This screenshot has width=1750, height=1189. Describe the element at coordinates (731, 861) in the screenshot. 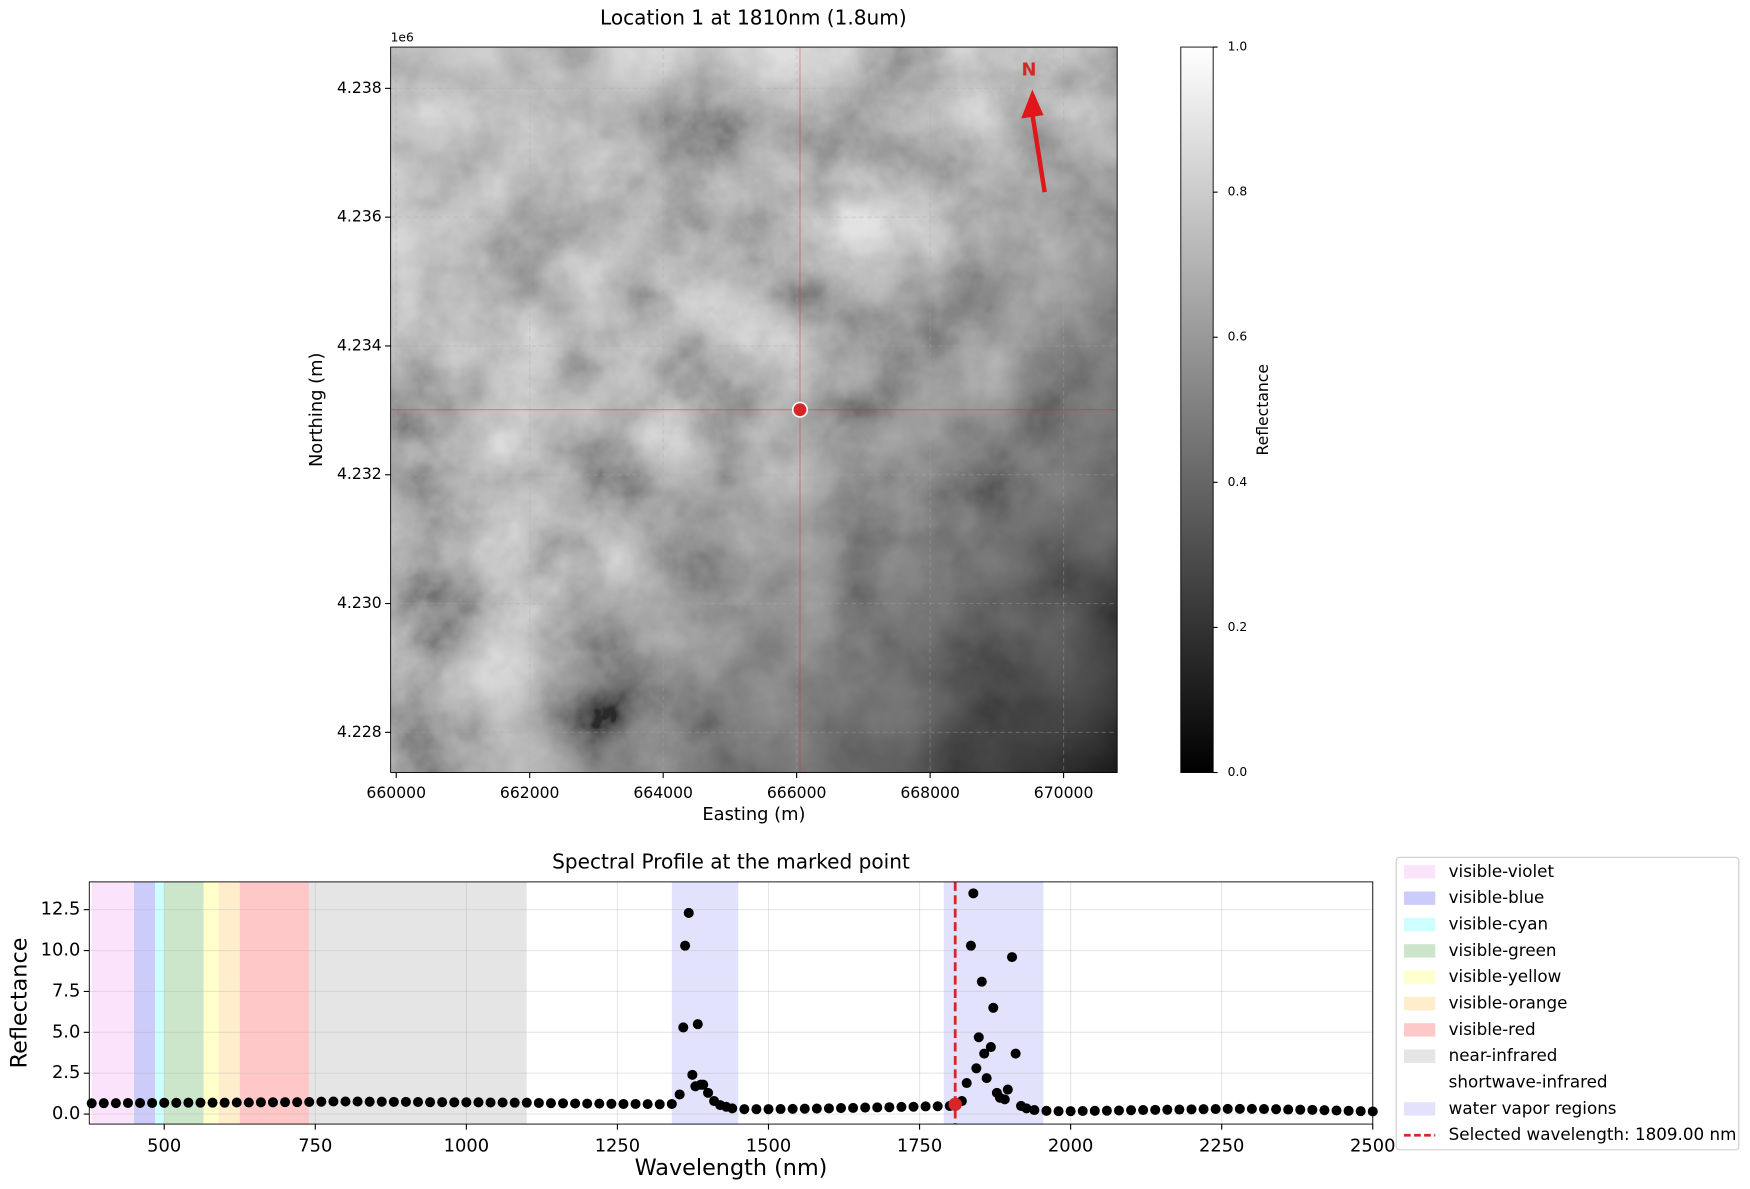

I see `chart-title: Spectral Profile at the marked point` at that location.